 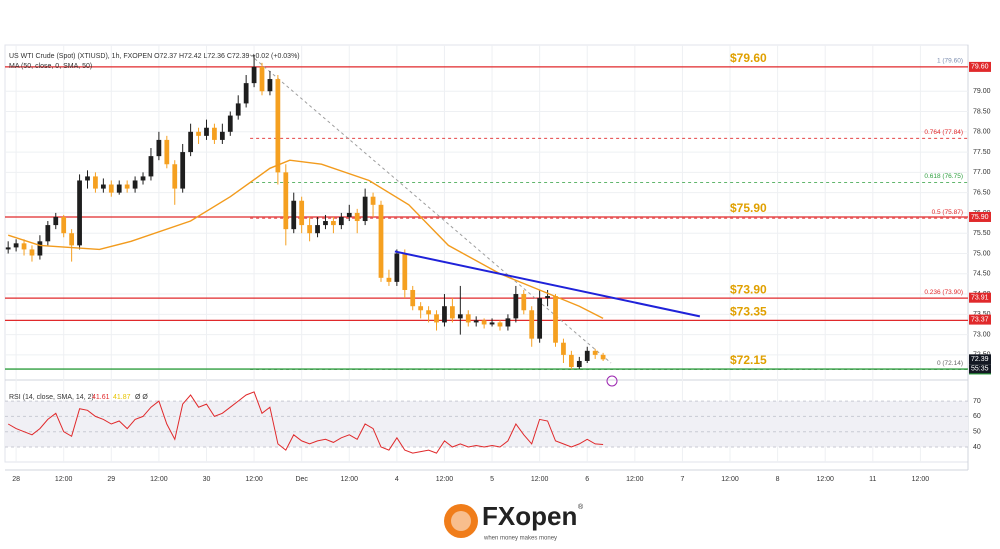 I want to click on price-tag-label: 73.37, so click(x=980, y=319).